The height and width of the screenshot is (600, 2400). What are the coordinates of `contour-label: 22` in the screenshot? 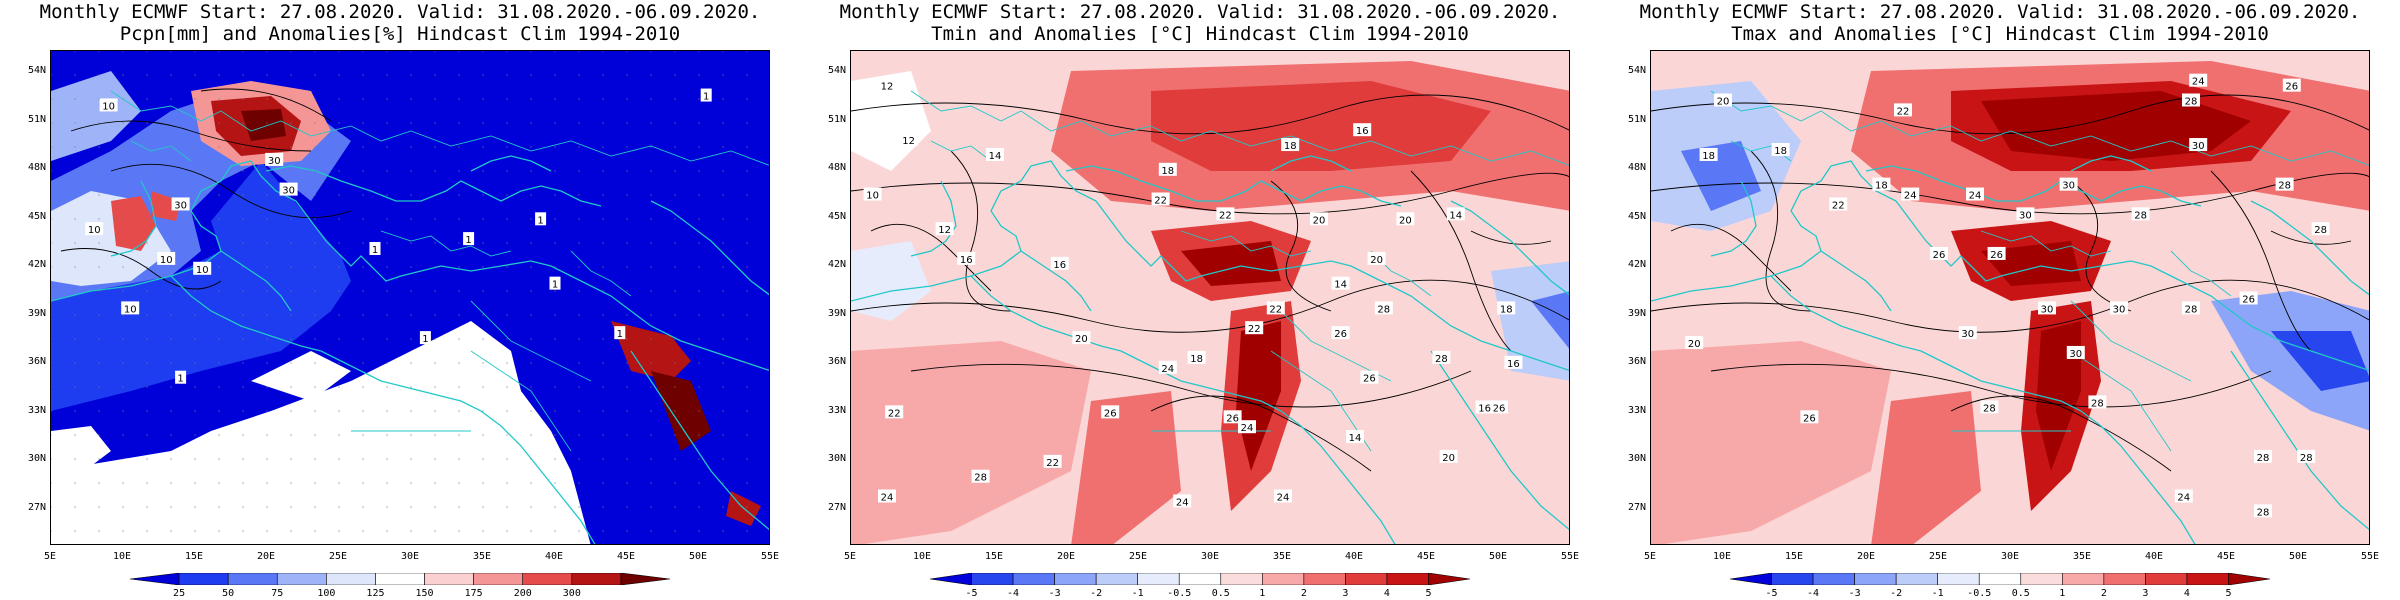 It's located at (1838, 204).